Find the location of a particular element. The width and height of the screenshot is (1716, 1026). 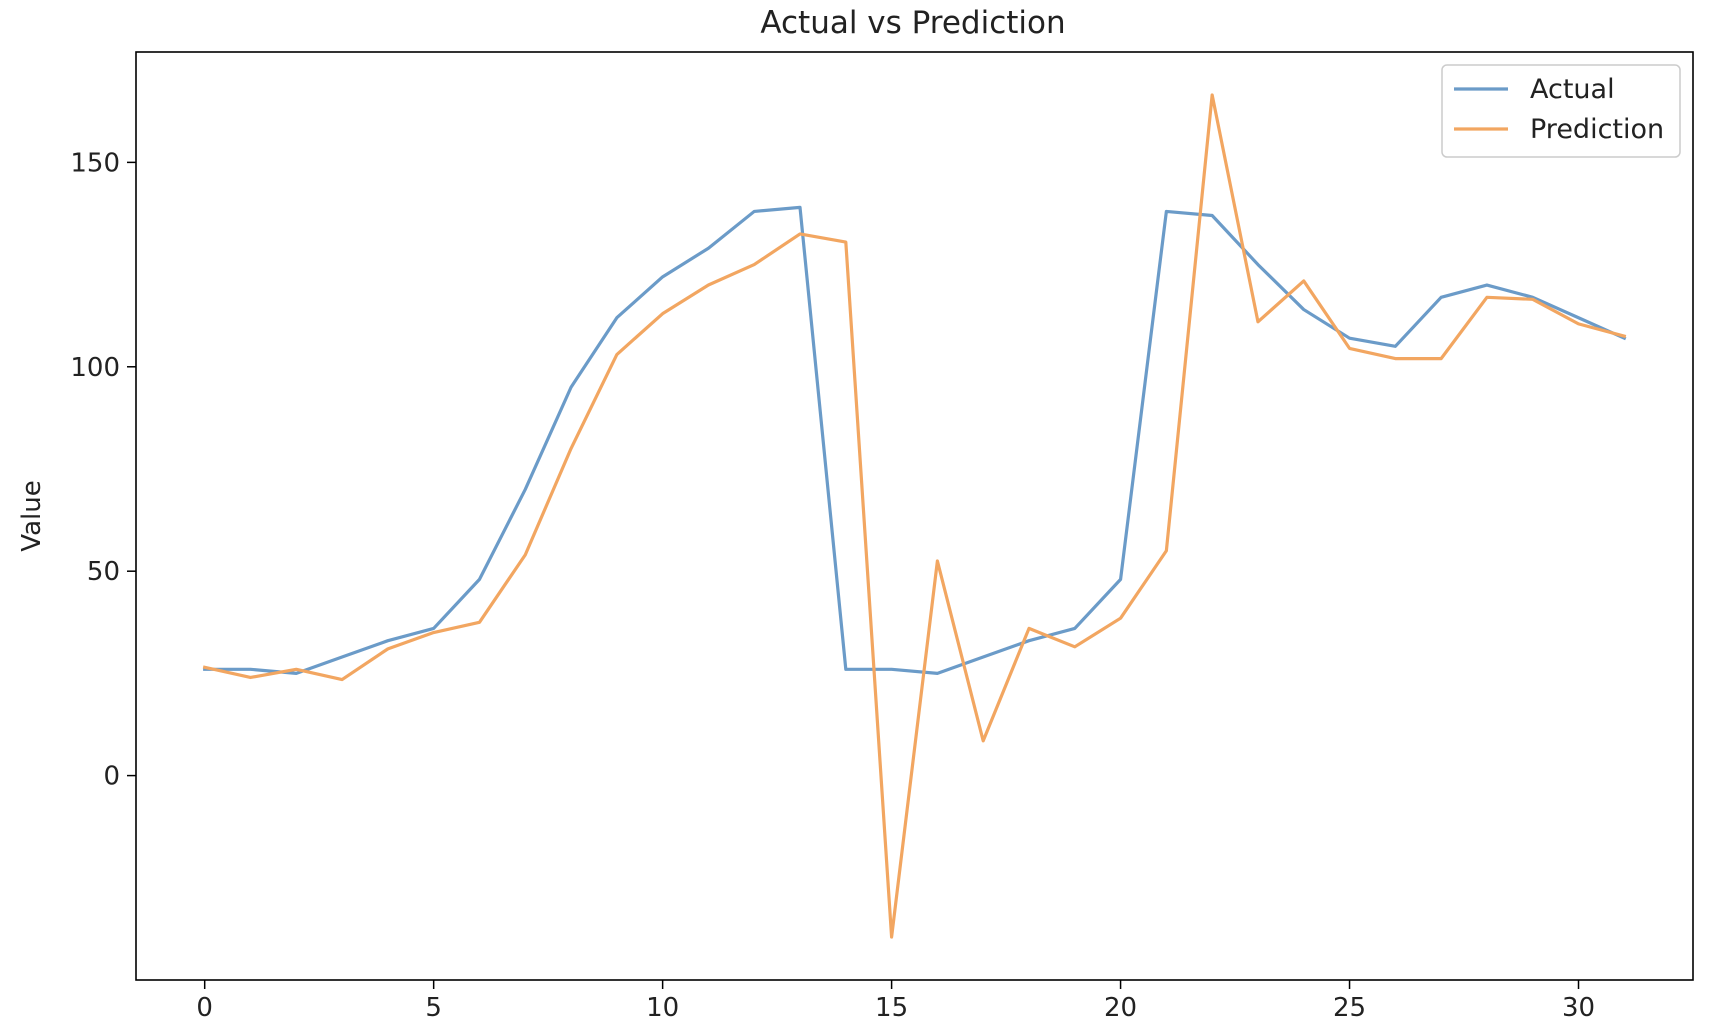

x-tick-label: 25 is located at coordinates (1349, 1008).